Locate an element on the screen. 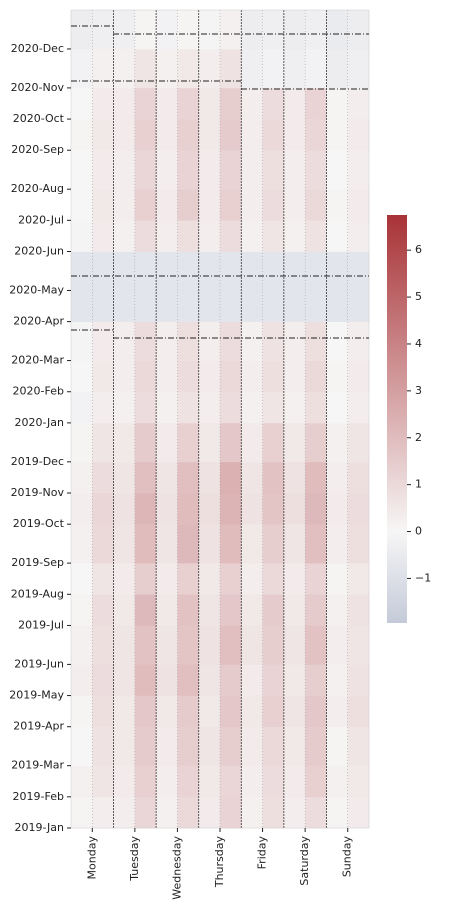  colorbar-tick-label: 5 is located at coordinates (418, 296).